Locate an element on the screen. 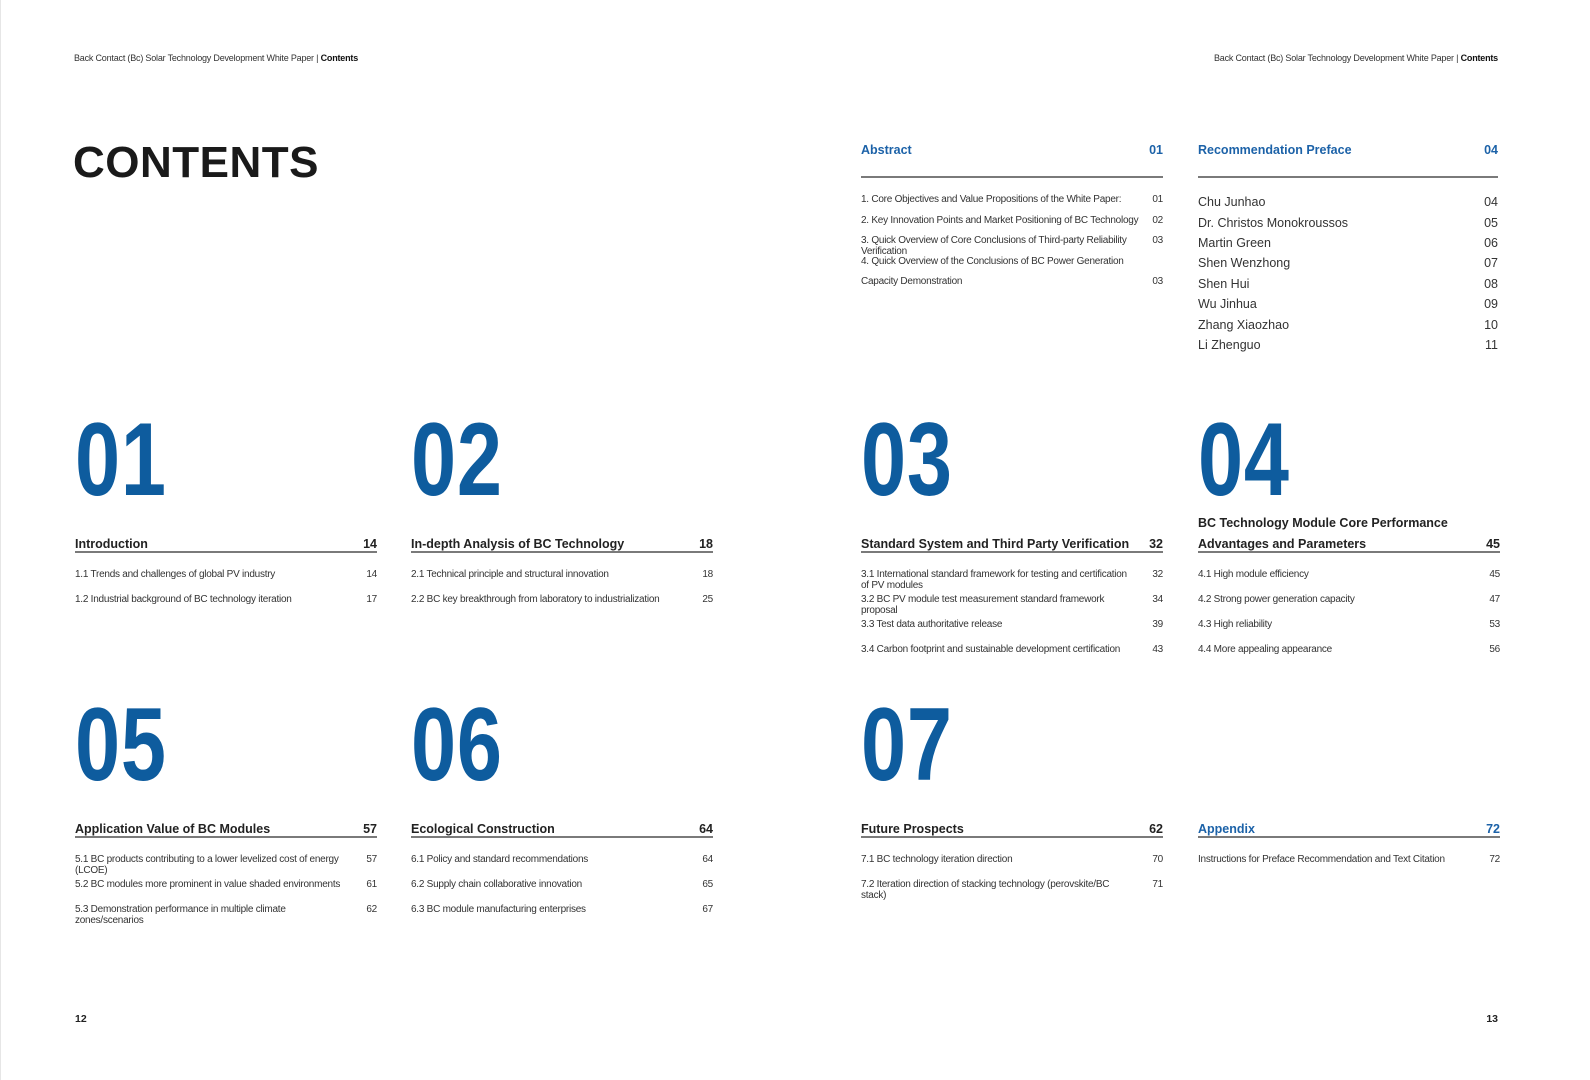  toc-entry: 3.3 Test data authoritative release 39 is located at coordinates (1012, 631).